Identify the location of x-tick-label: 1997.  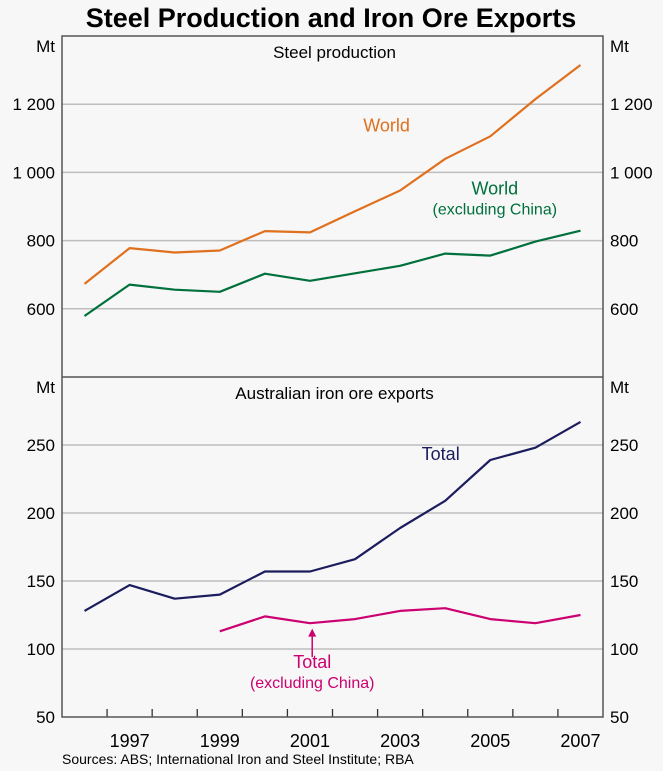
(130, 741).